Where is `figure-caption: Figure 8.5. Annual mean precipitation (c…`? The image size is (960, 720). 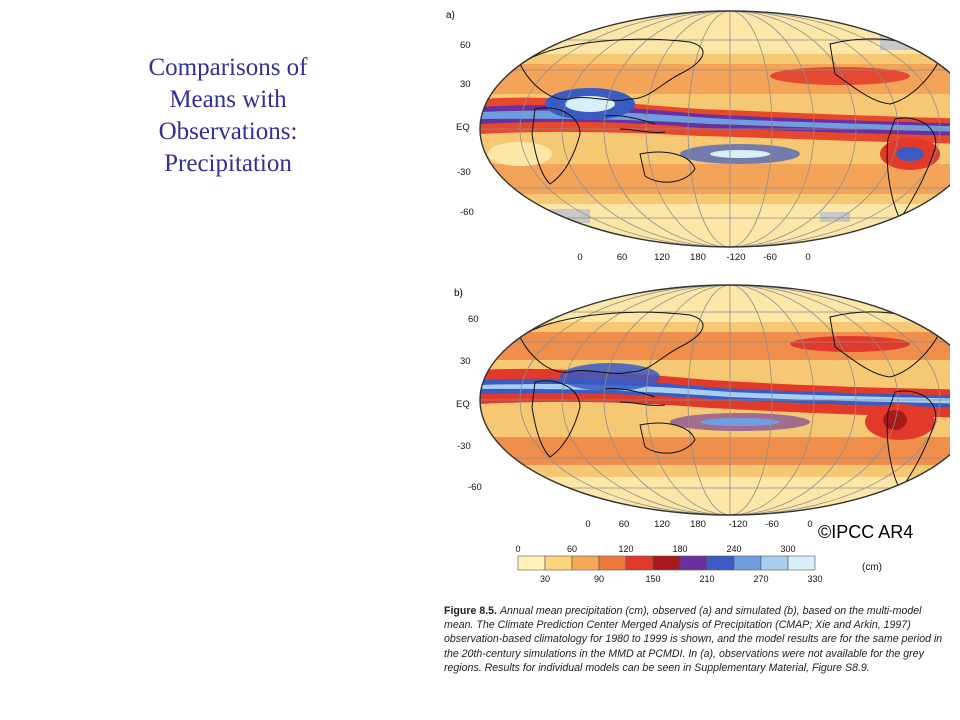
figure-caption: Figure 8.5. Annual mean precipitation (c… is located at coordinates (694, 639).